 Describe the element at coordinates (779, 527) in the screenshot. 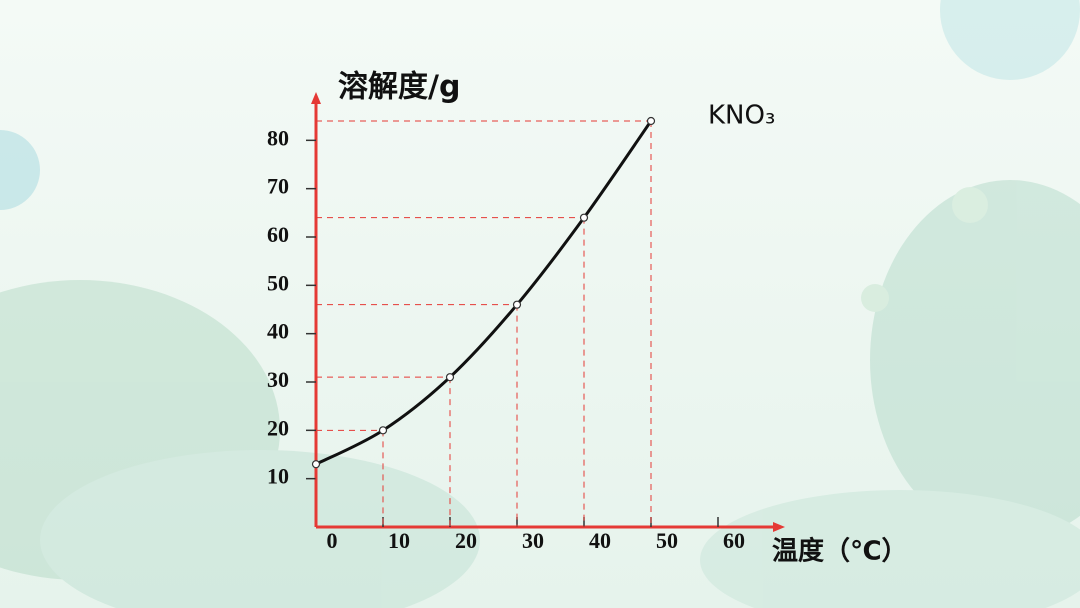

I see `x-axis-arrow` at that location.